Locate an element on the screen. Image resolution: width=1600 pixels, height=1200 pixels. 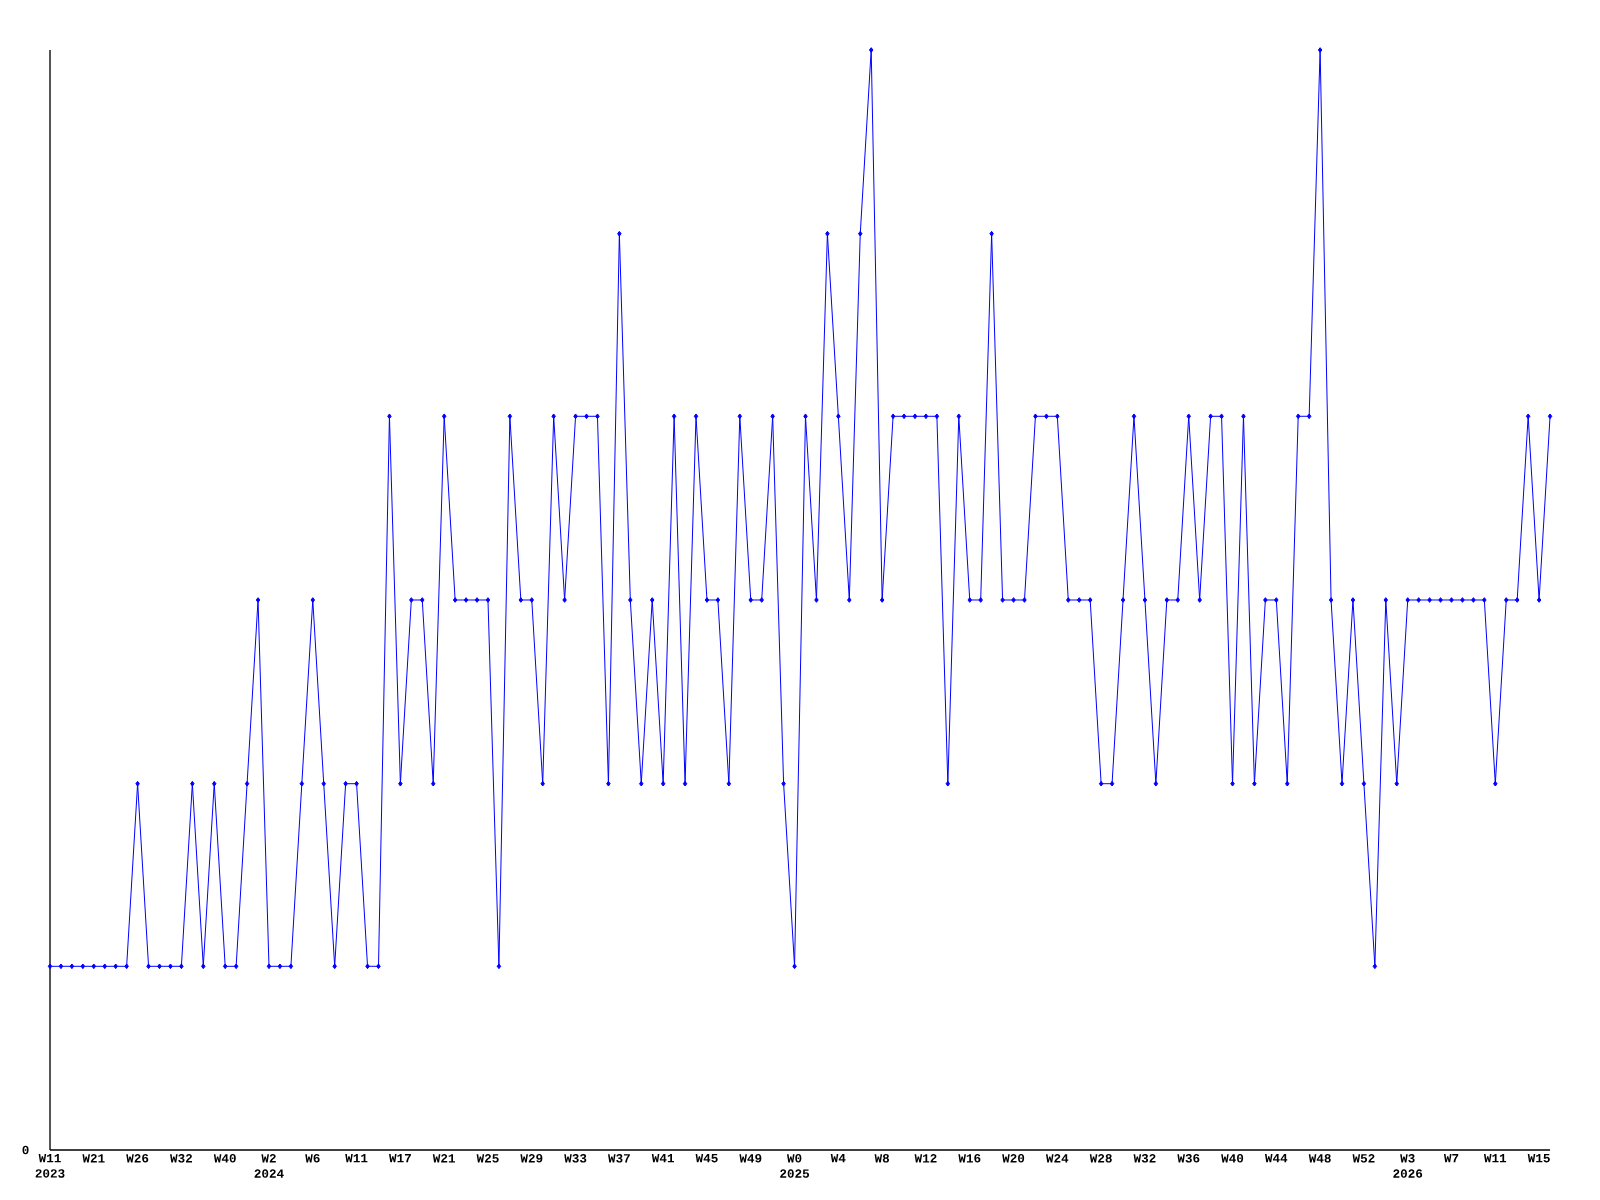
x-tick-label: W48 is located at coordinates (1319, 1158).